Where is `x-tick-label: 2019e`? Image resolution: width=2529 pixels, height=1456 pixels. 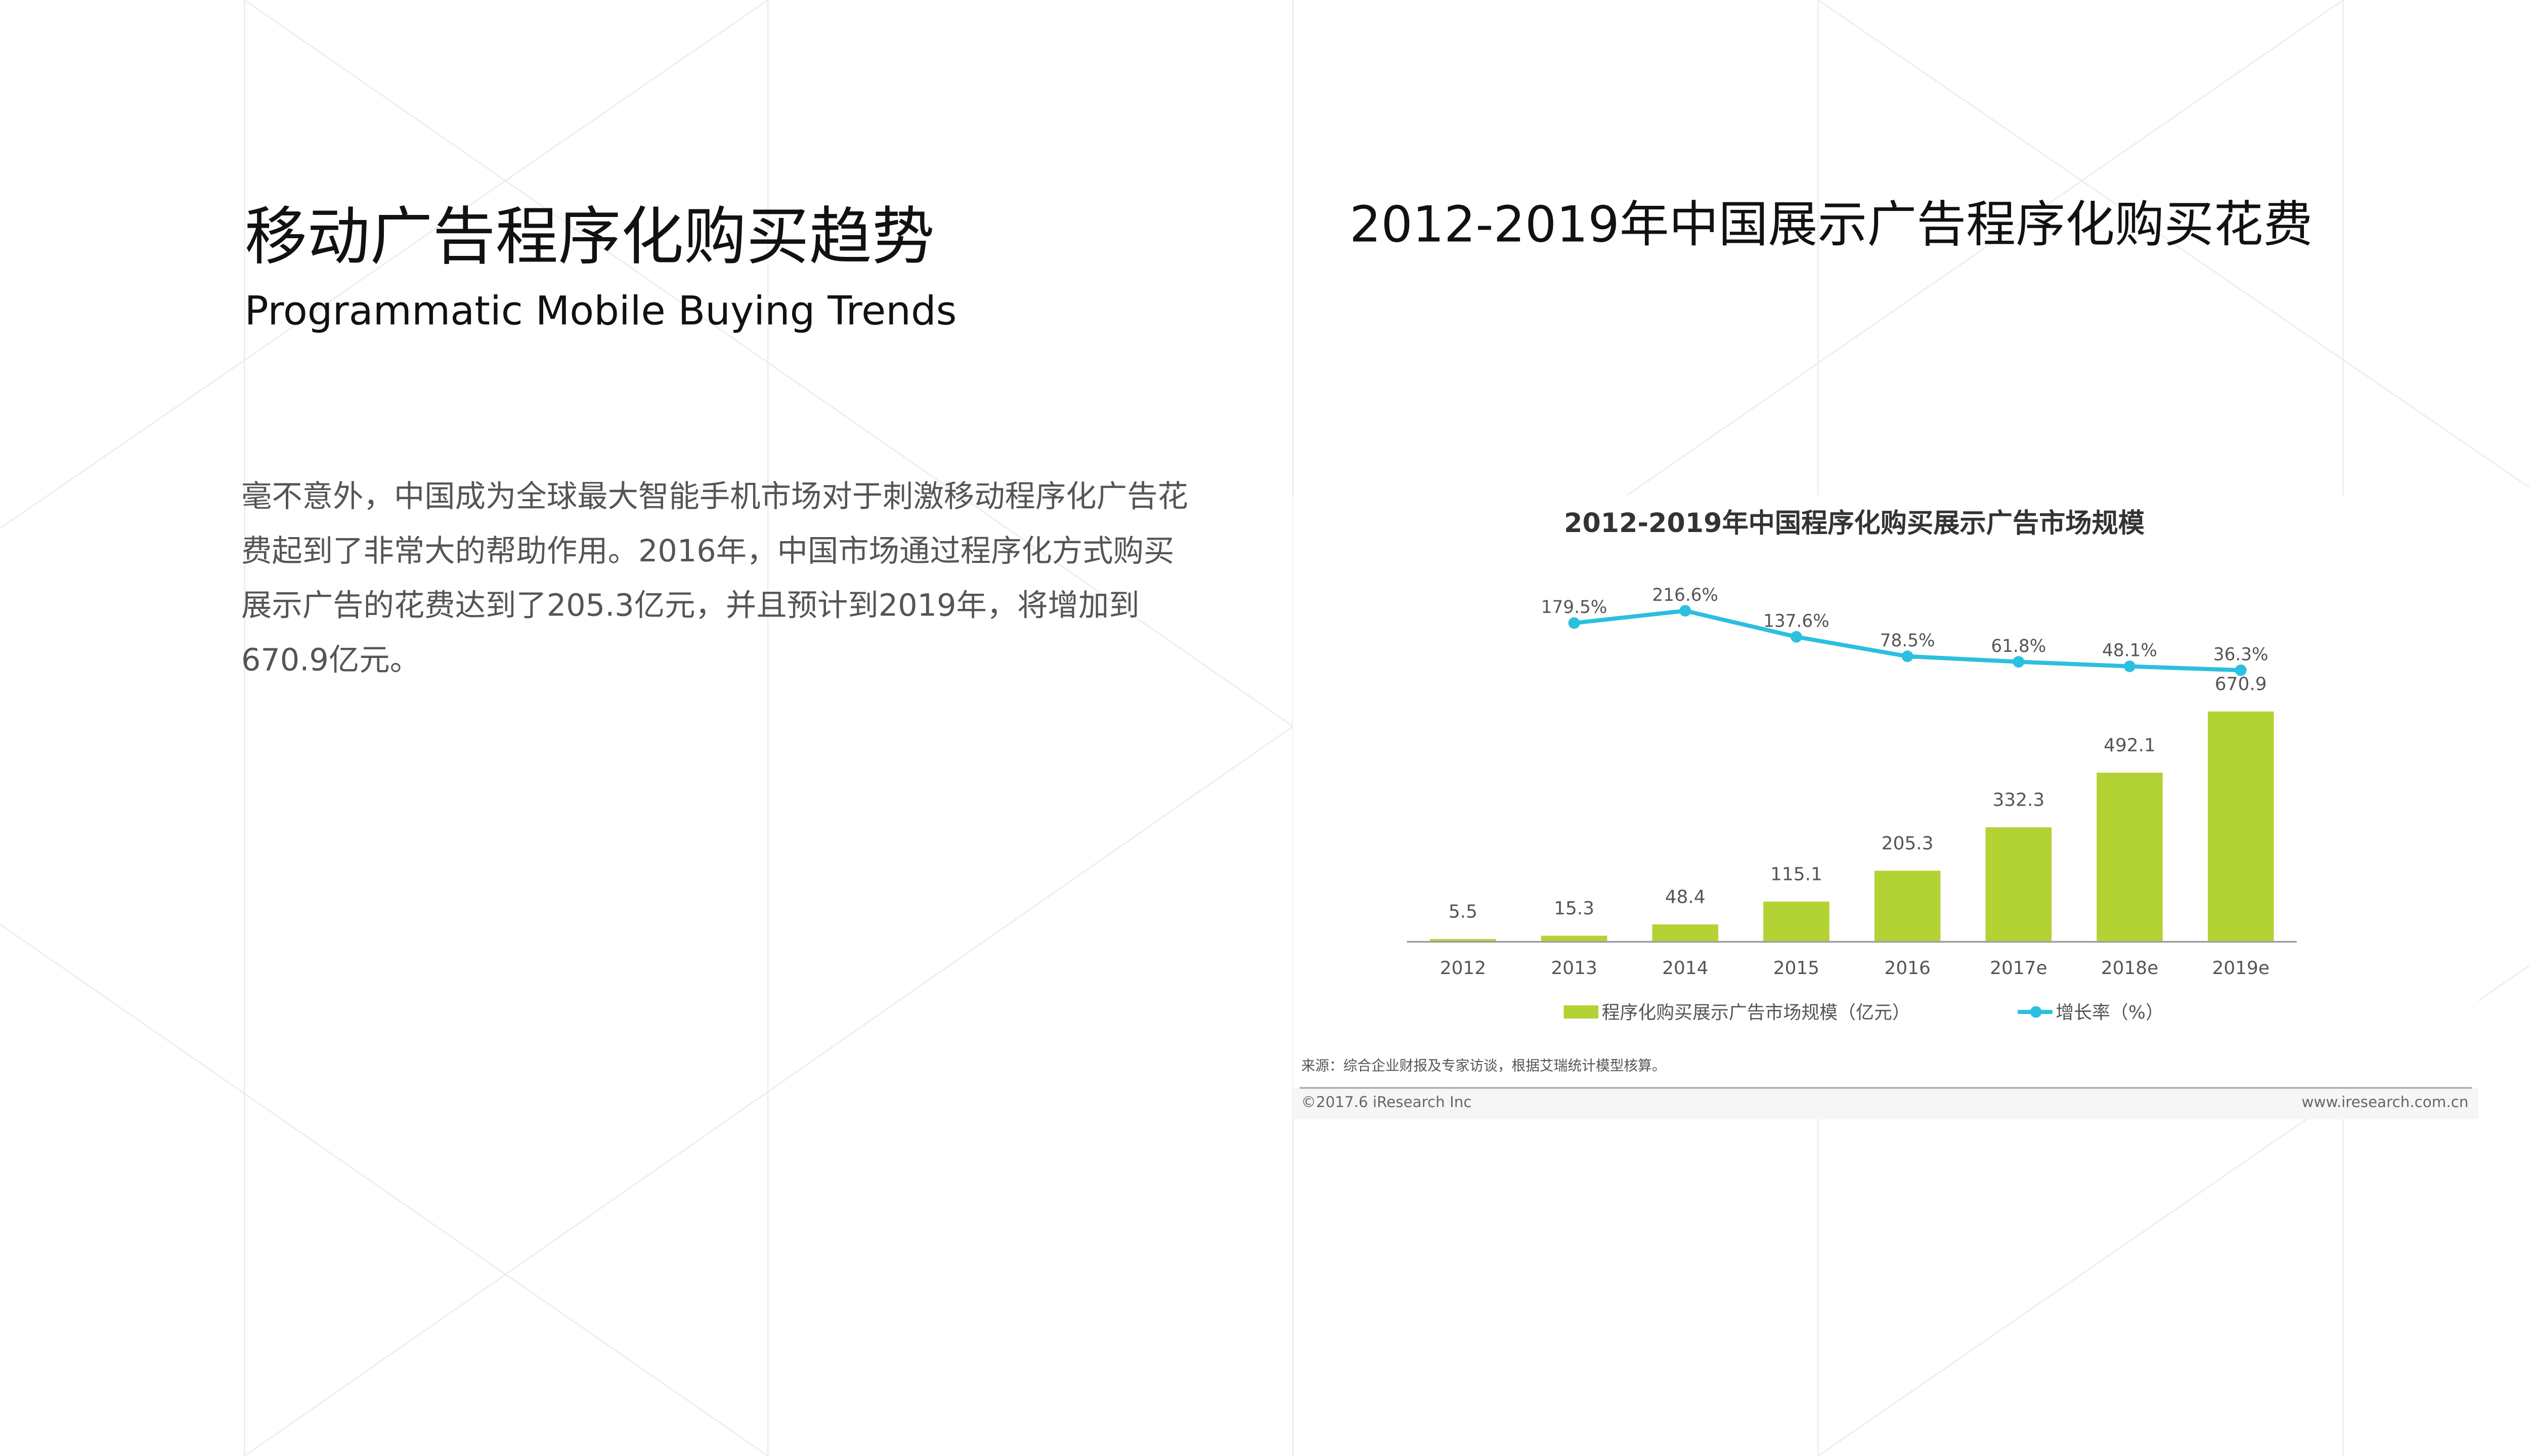
x-tick-label: 2019e is located at coordinates (2240, 968).